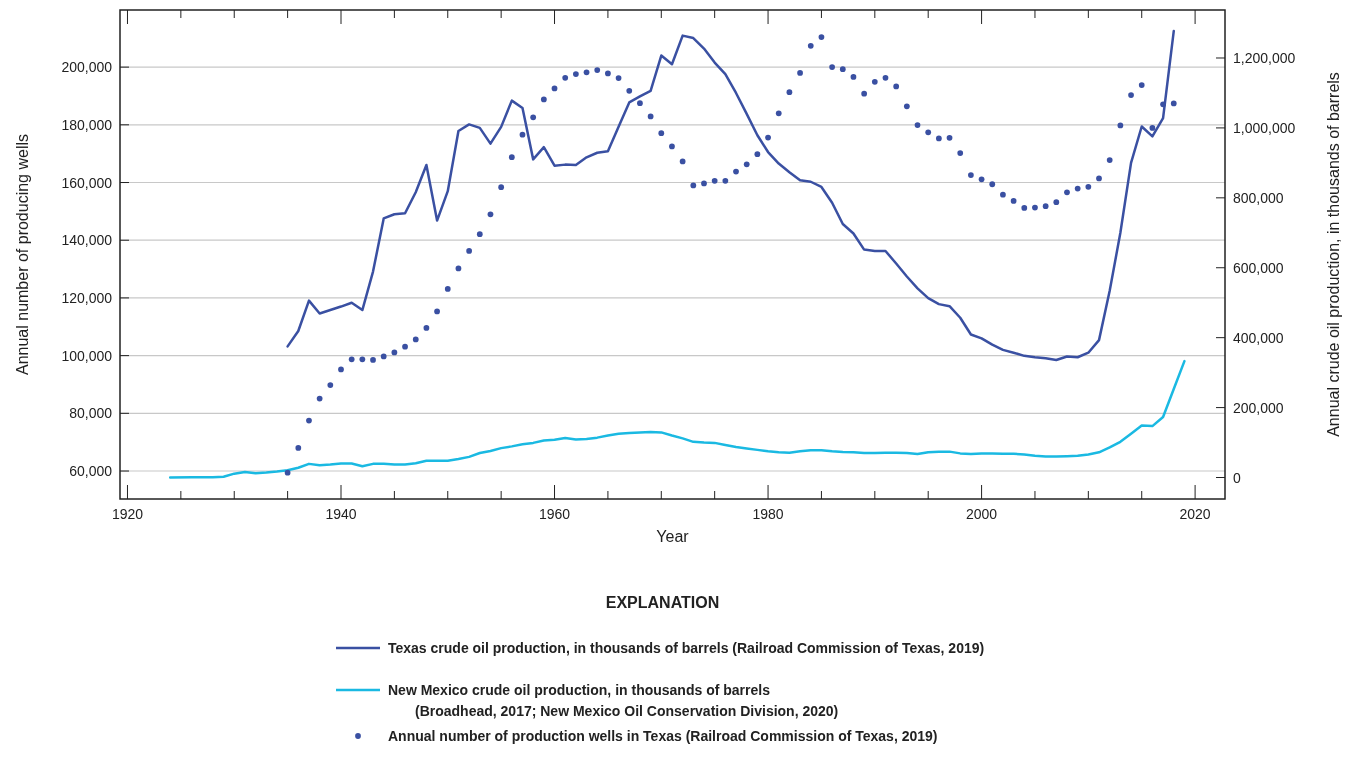  Describe the element at coordinates (87, 355) in the screenshot. I see `y-tick-label: 100,000` at that location.